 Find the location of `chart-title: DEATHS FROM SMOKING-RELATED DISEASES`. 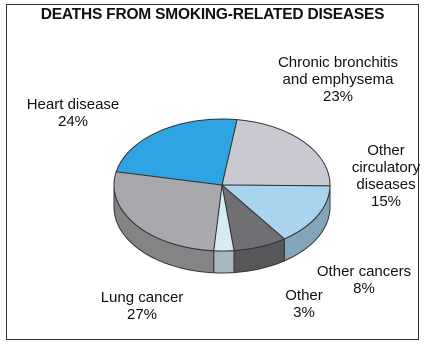

chart-title: DEATHS FROM SMOKING-RELATED DISEASES is located at coordinates (212, 14).